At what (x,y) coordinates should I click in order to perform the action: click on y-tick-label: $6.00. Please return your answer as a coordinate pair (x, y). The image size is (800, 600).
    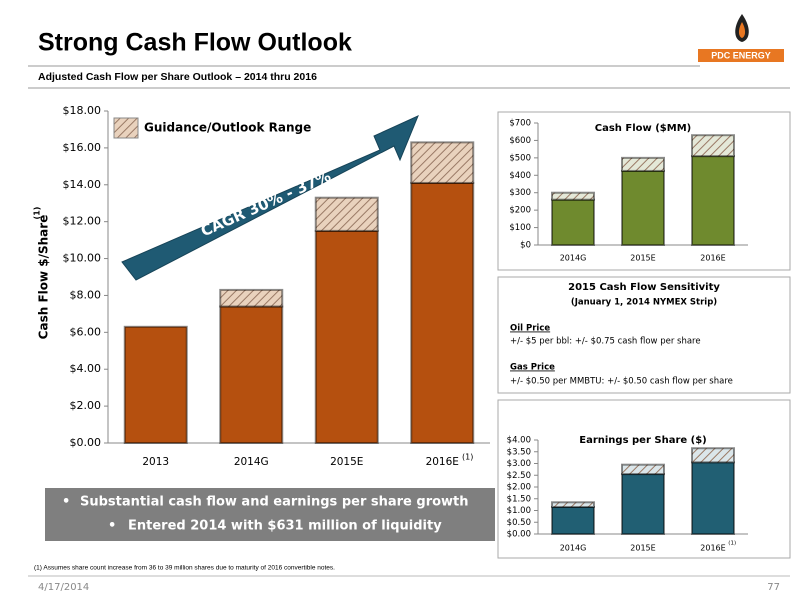
    Looking at the image, I should click on (86, 331).